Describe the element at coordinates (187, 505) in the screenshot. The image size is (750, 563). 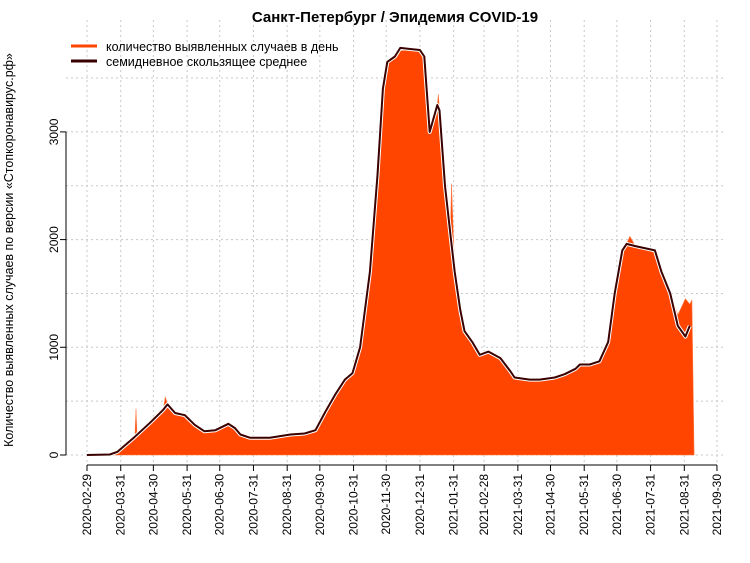
I see `x-tick-label: 2020-05-31` at that location.